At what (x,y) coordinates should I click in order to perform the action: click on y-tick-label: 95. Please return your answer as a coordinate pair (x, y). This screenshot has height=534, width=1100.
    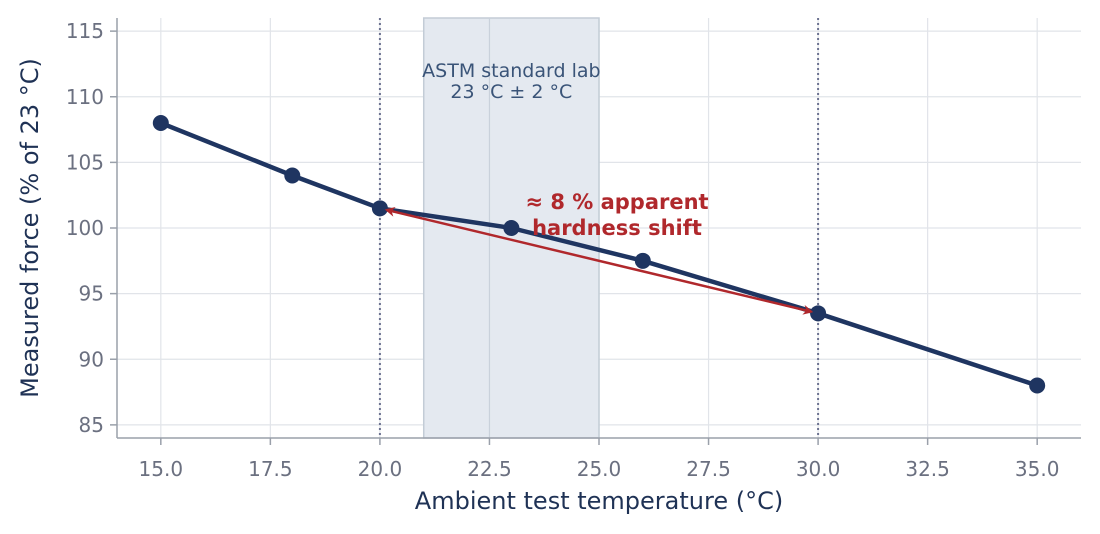
    Looking at the image, I should click on (91, 294).